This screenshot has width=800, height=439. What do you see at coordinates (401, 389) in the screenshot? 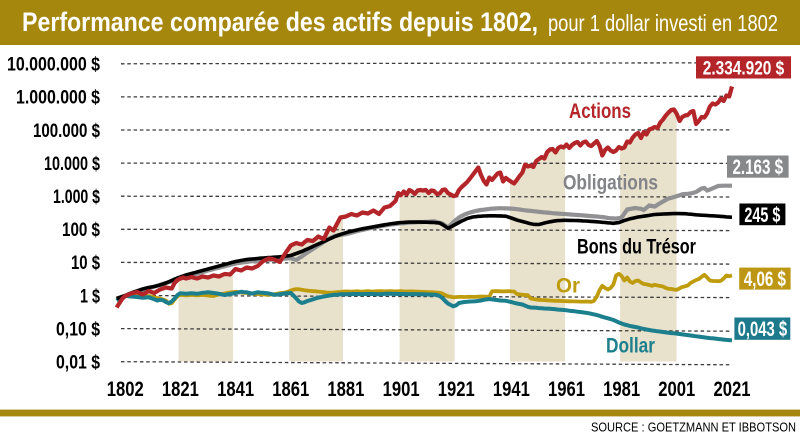
I see `svg-text: 1901` at bounding box center [401, 389].